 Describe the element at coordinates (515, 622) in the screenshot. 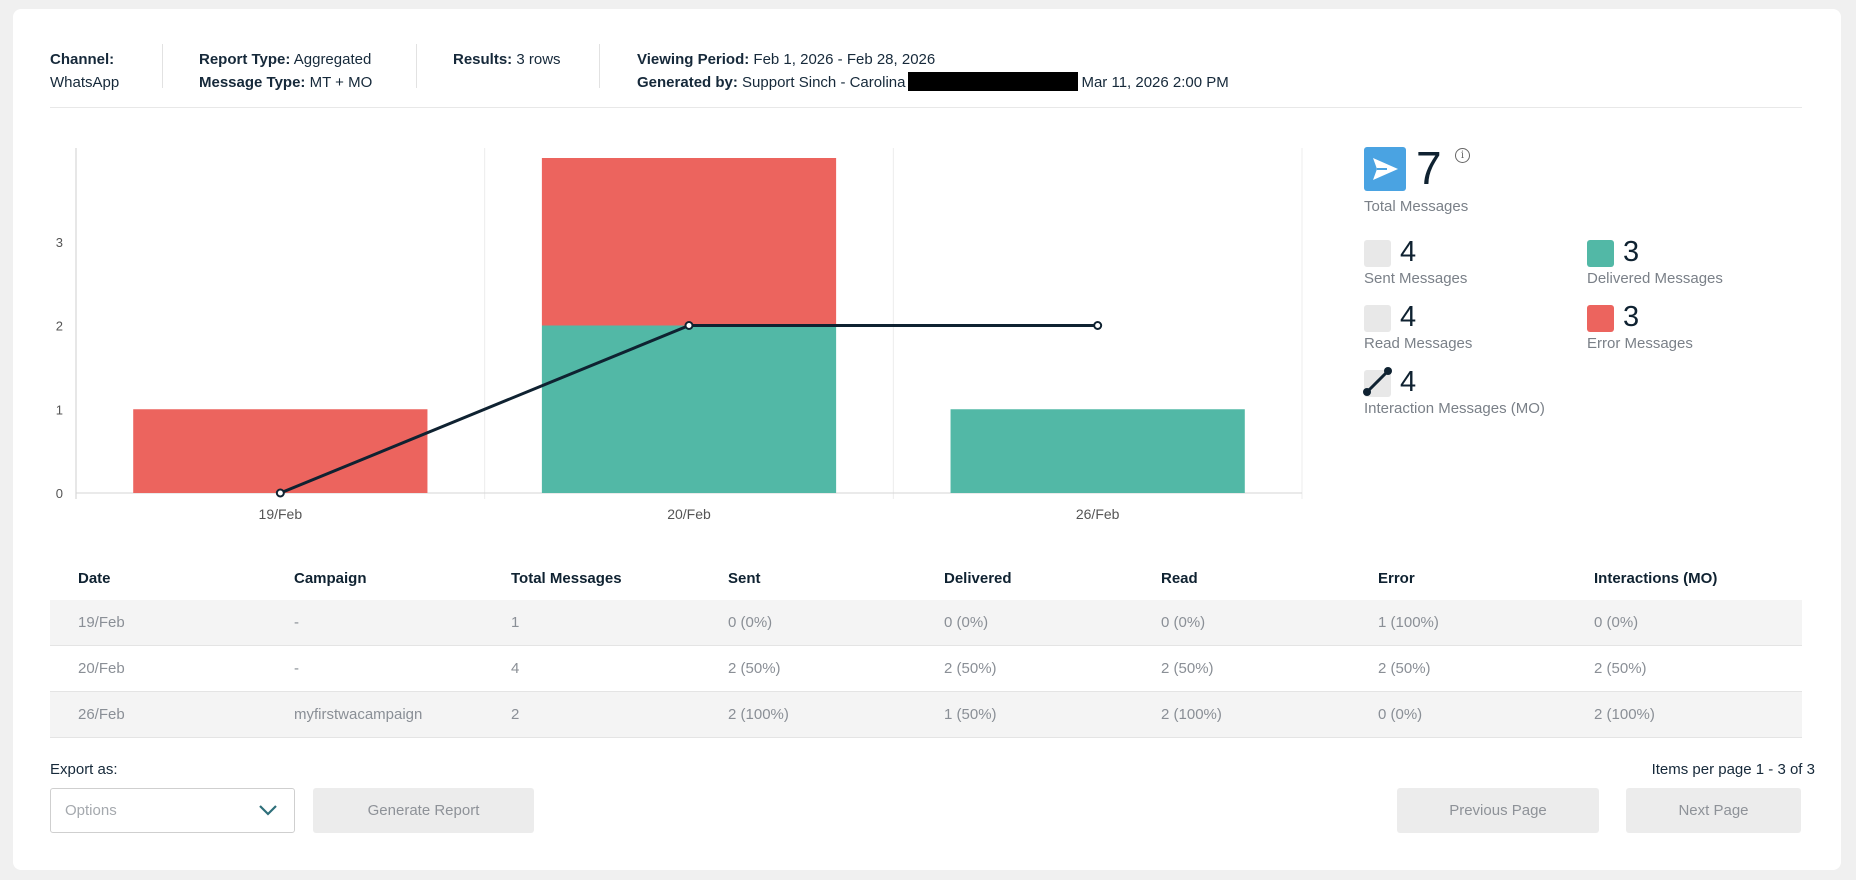

I see `table-cell: 1` at that location.